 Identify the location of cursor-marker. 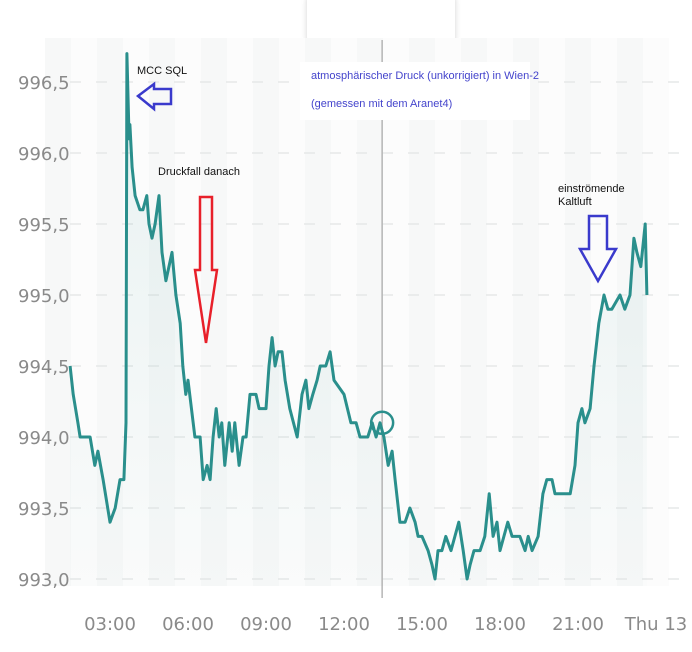
(382, 423).